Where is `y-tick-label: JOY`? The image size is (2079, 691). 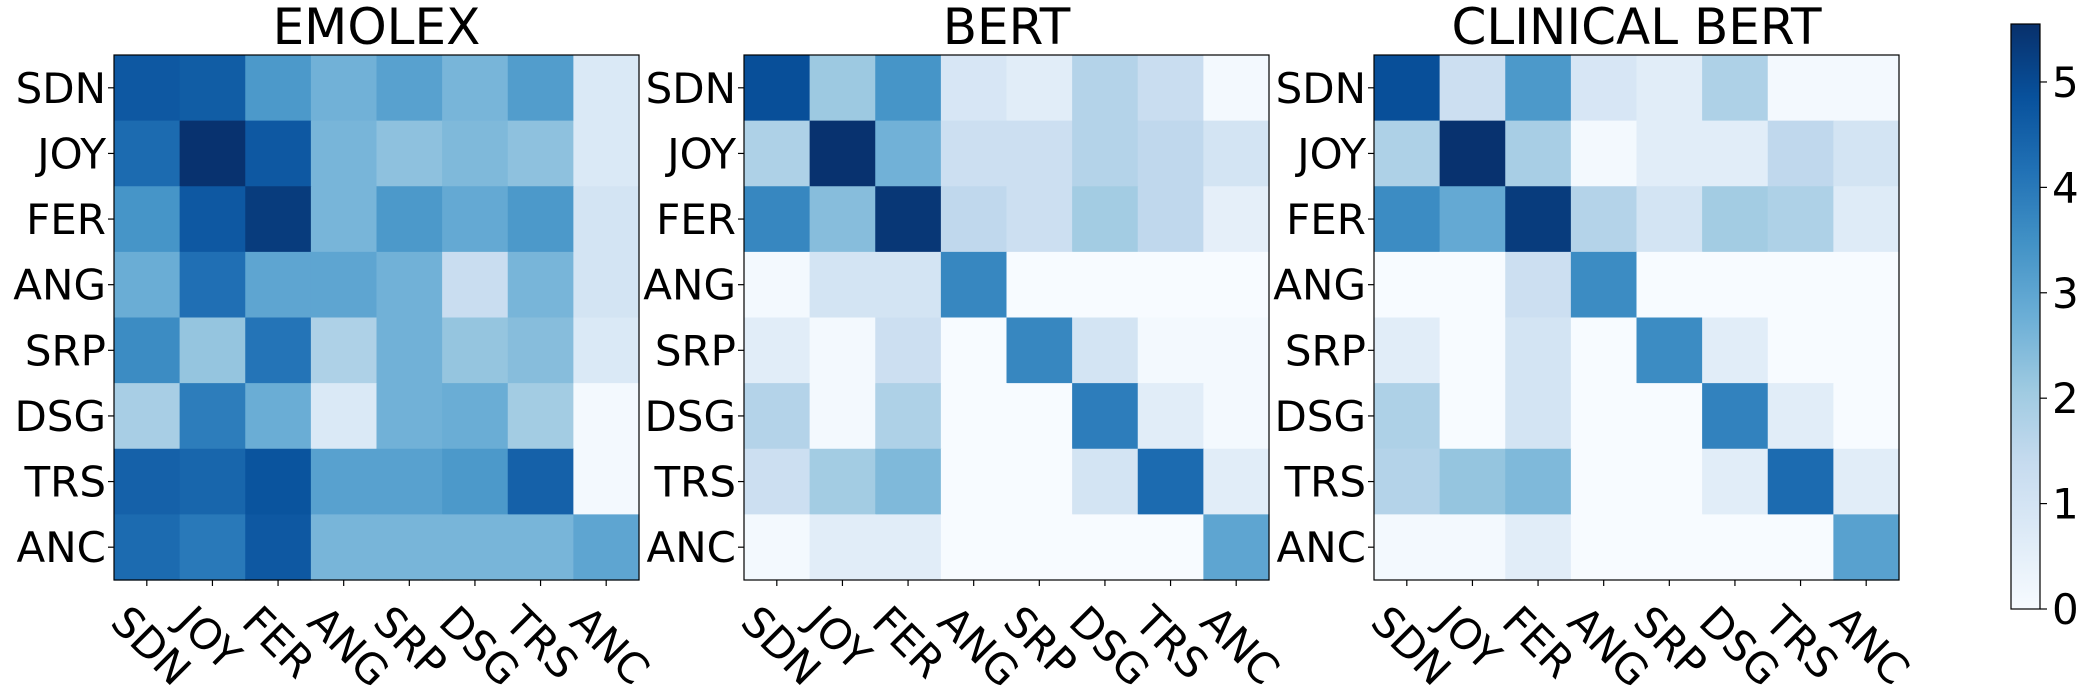
y-tick-label: JOY is located at coordinates (700, 153).